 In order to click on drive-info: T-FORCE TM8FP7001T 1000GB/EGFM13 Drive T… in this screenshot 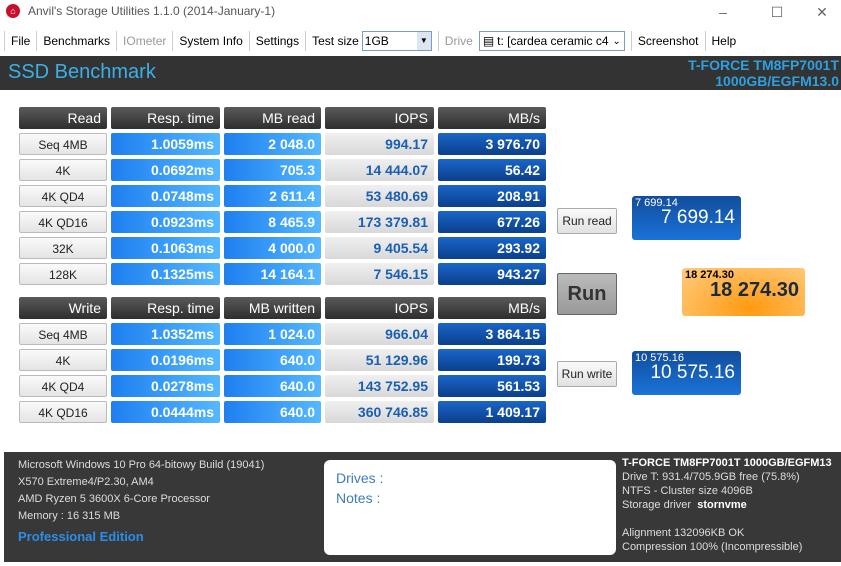, I will do `click(727, 505)`.